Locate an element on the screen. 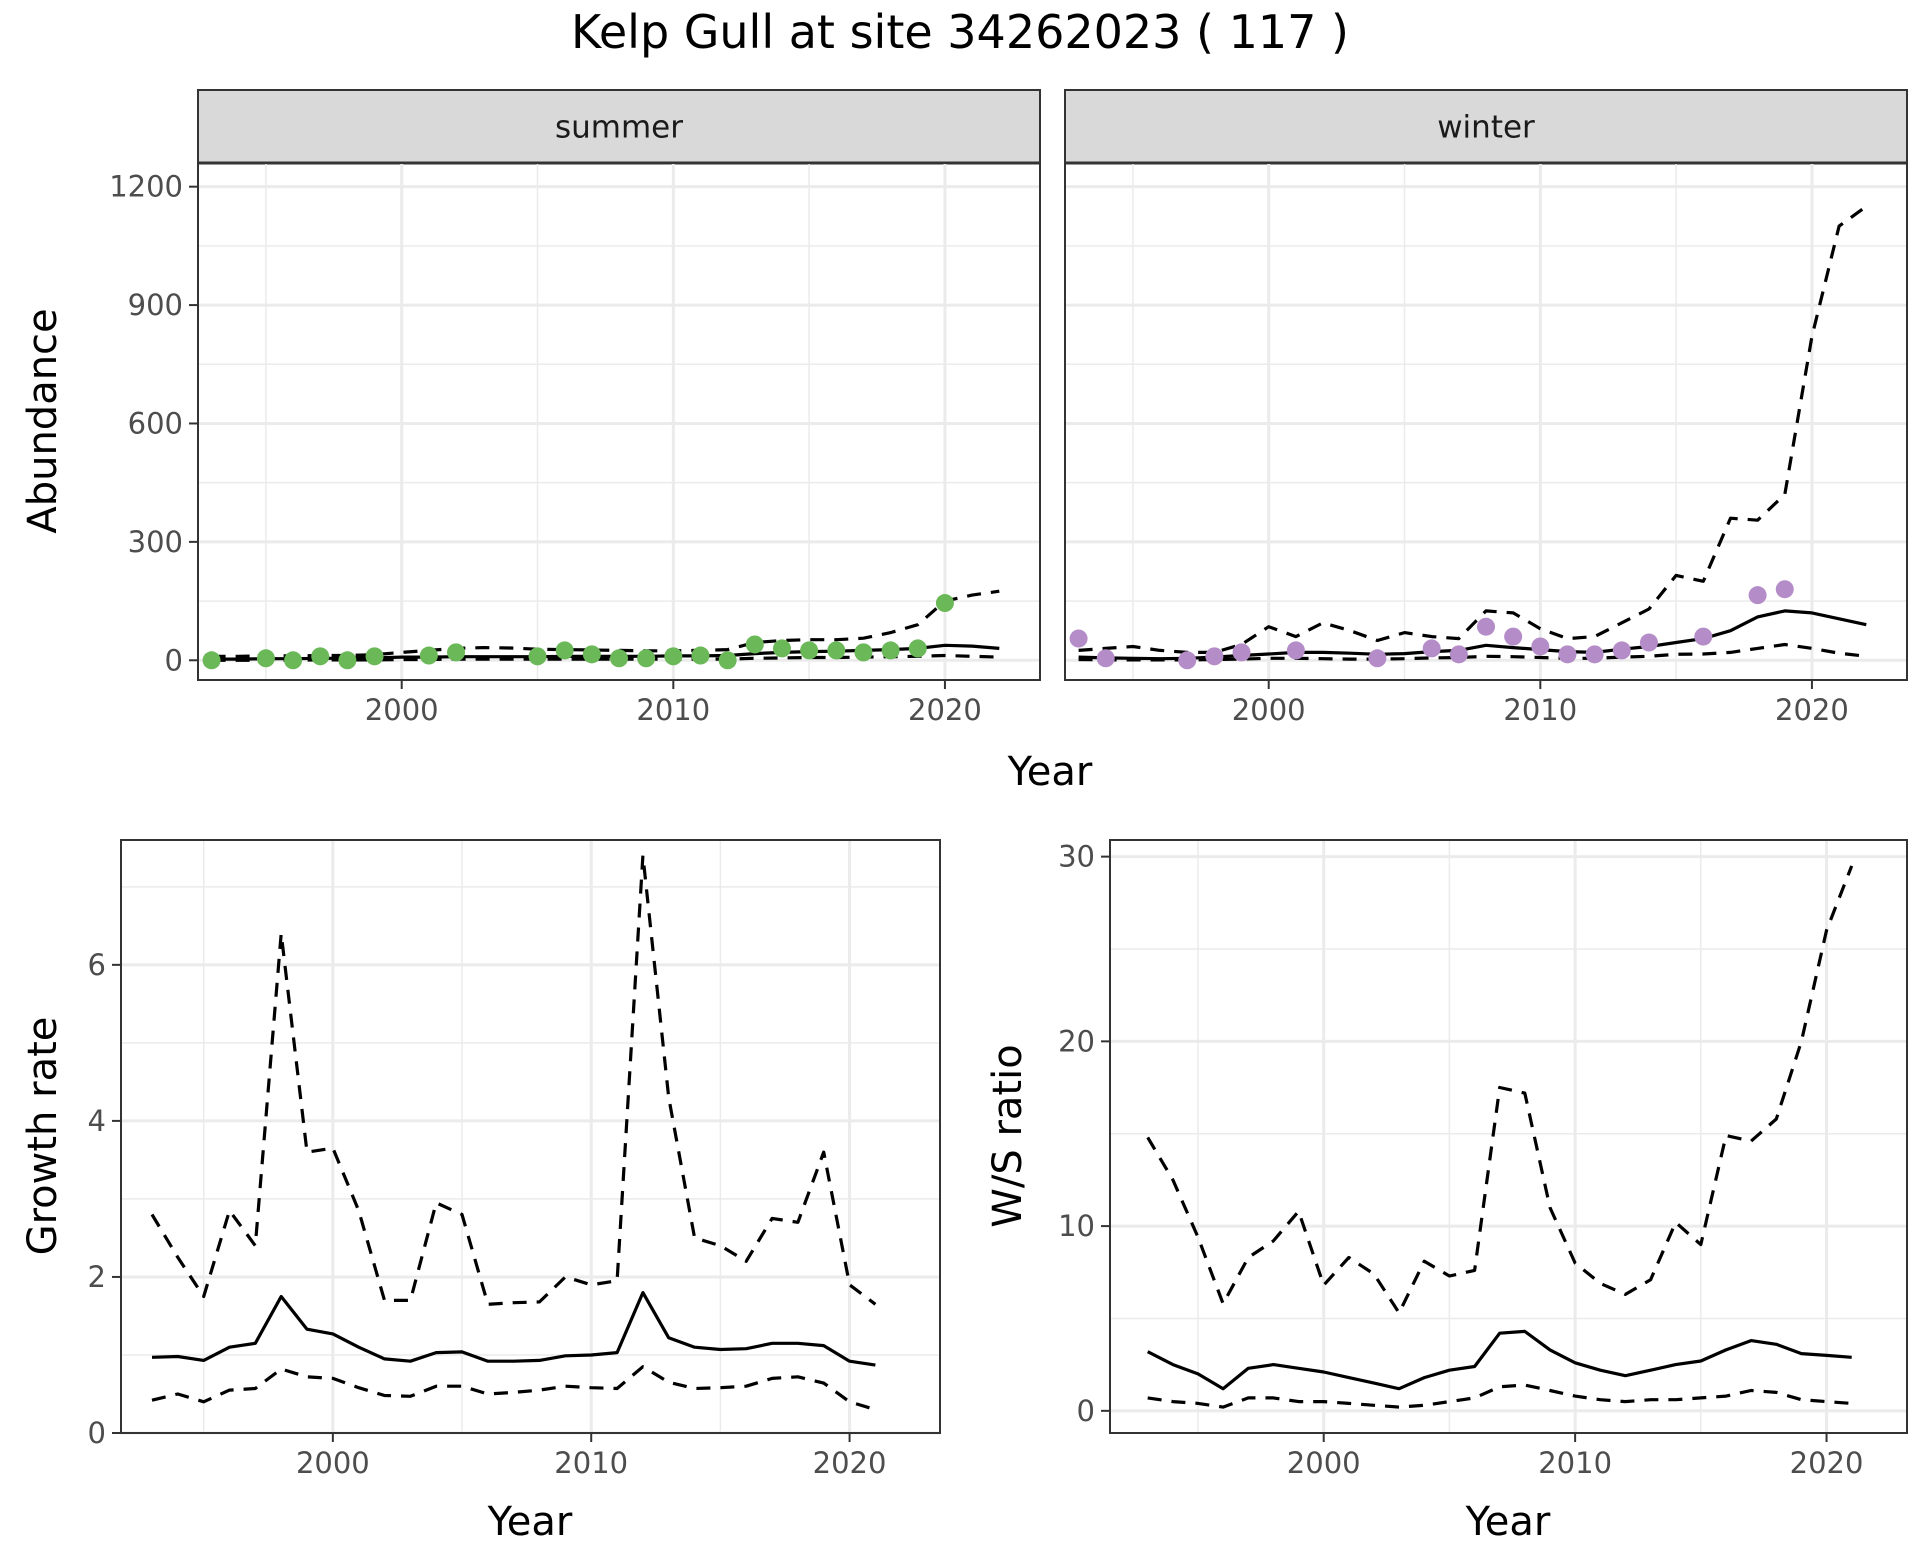 The height and width of the screenshot is (1560, 1920). facet-label: winter is located at coordinates (1486, 128).